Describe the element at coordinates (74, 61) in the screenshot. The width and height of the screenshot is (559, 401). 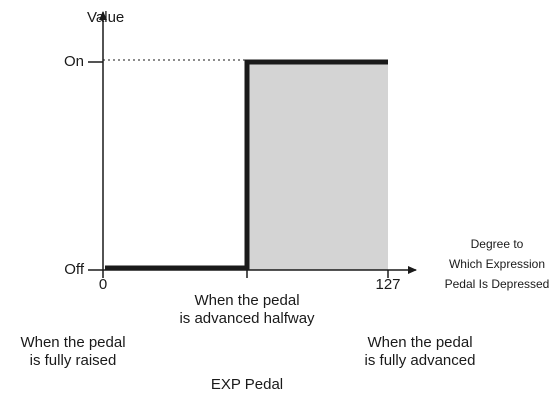
I see `y-tick-label: On` at that location.